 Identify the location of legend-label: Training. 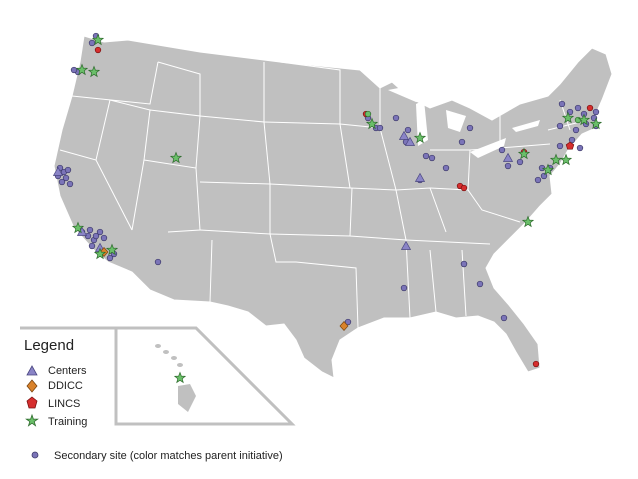
(68, 422).